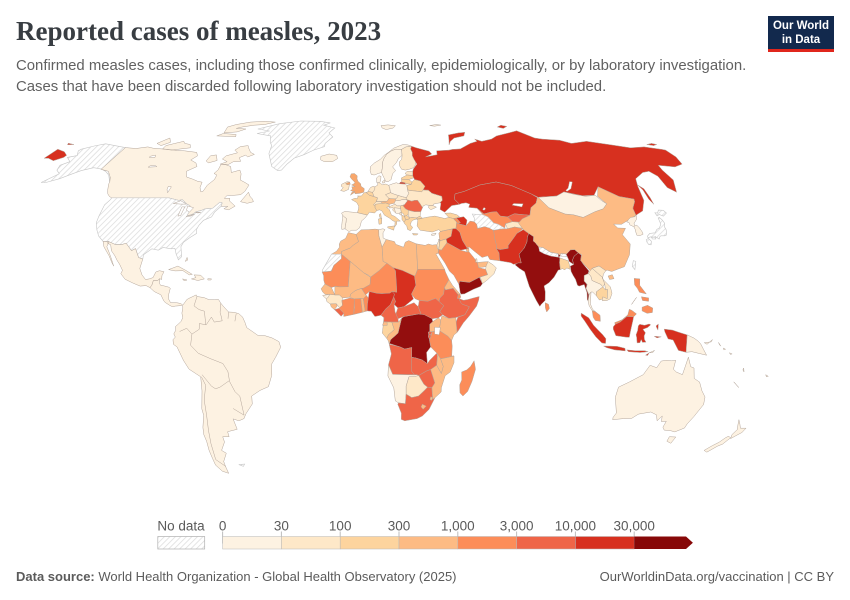  What do you see at coordinates (517, 526) in the screenshot?
I see `svg-text: 3,000` at bounding box center [517, 526].